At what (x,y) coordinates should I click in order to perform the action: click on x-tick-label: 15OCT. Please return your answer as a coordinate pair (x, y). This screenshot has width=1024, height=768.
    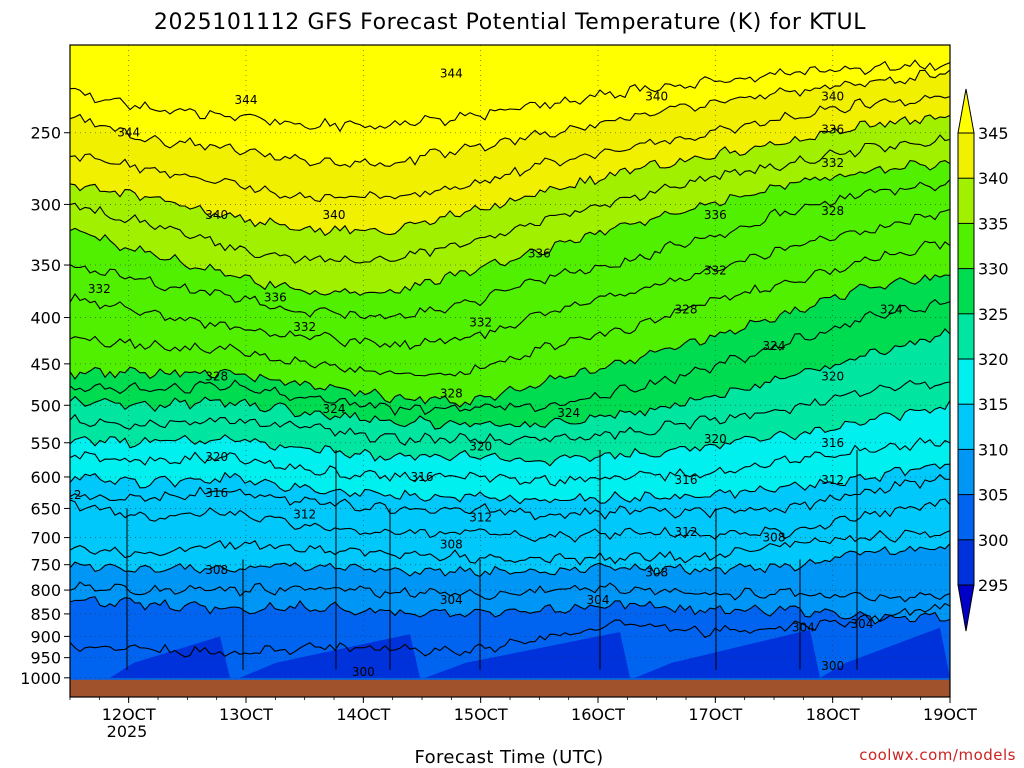
    Looking at the image, I should click on (481, 714).